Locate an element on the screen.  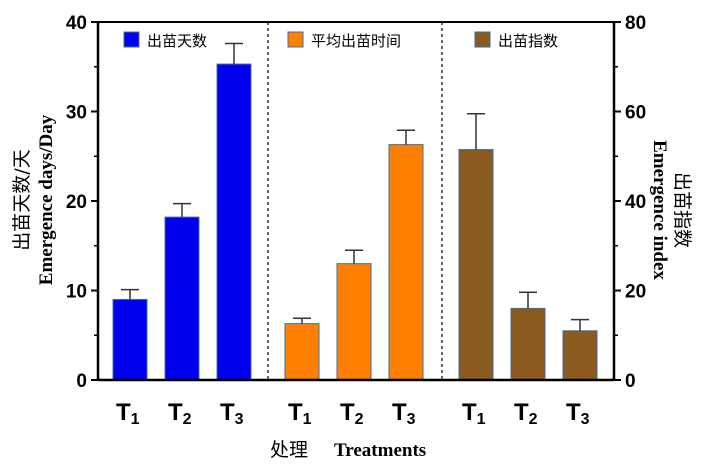
y-axis-left-title-en: Emergence days/Day is located at coordinates (46, 199).